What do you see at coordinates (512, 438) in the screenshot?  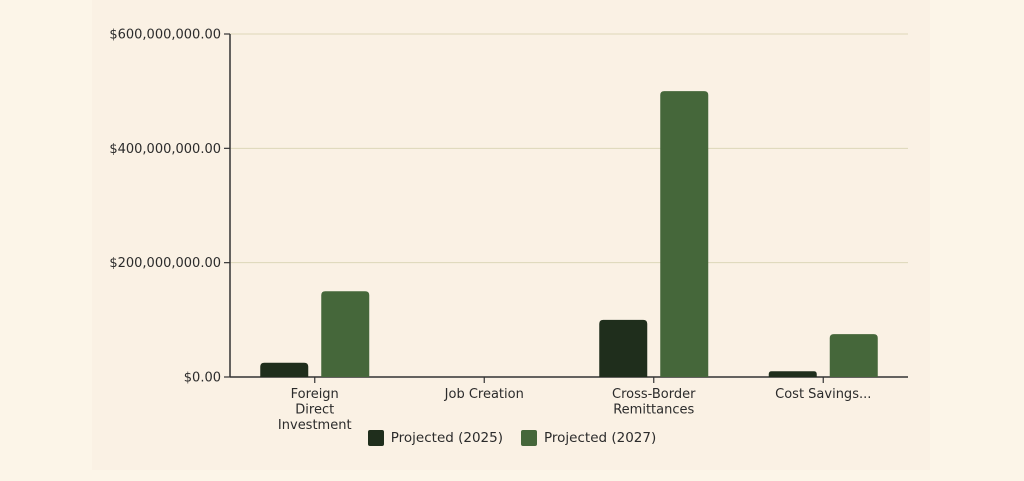 I see `chart-legend: Projected (2025) Projected (2027)` at bounding box center [512, 438].